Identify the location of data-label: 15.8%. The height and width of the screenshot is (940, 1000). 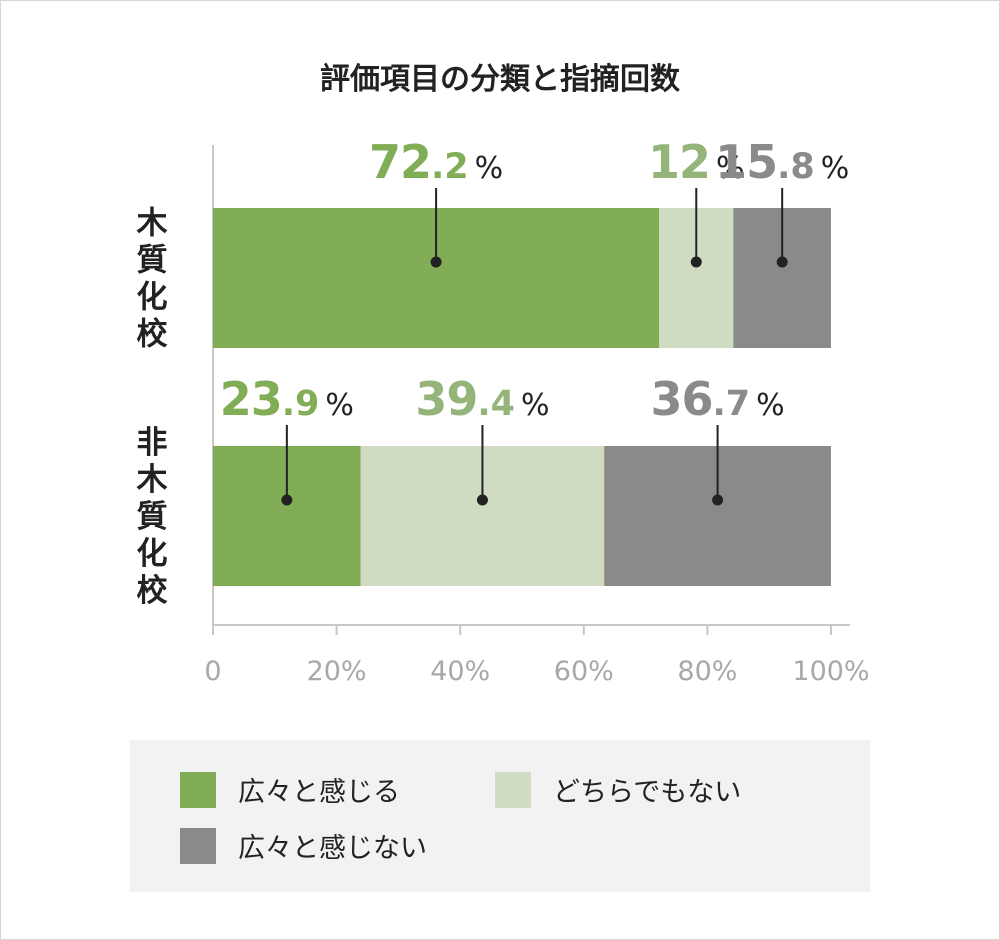
(782, 162).